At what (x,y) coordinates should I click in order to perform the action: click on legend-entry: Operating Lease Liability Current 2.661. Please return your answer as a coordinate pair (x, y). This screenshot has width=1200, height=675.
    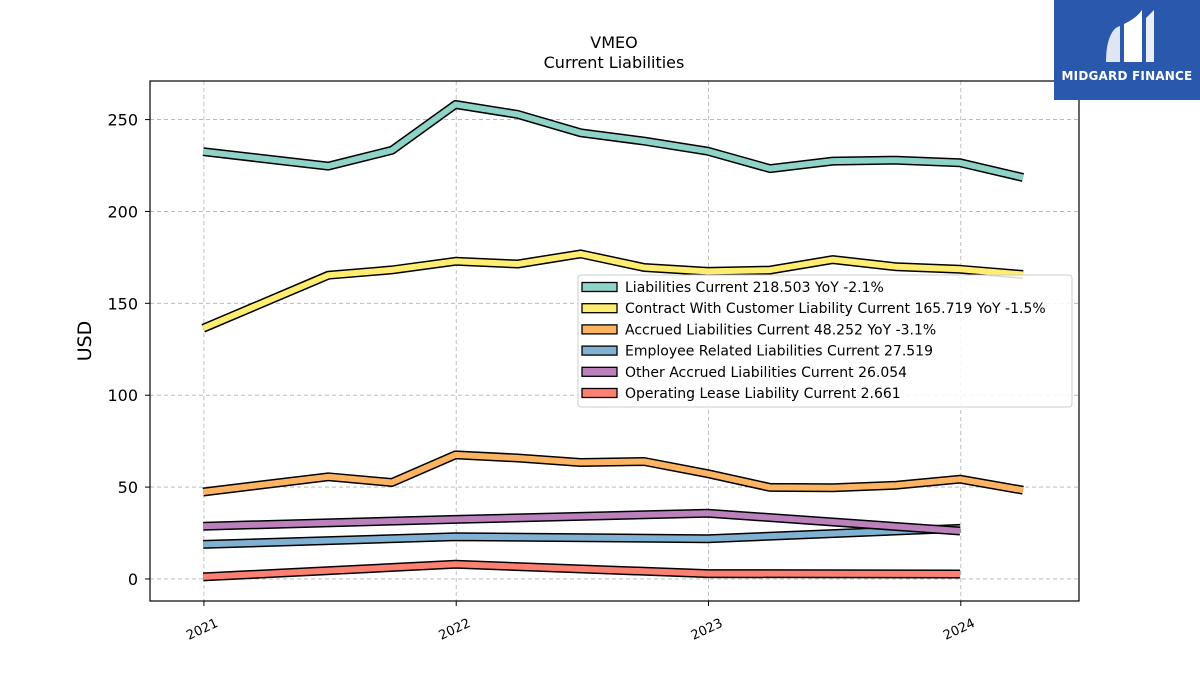
    Looking at the image, I should click on (763, 394).